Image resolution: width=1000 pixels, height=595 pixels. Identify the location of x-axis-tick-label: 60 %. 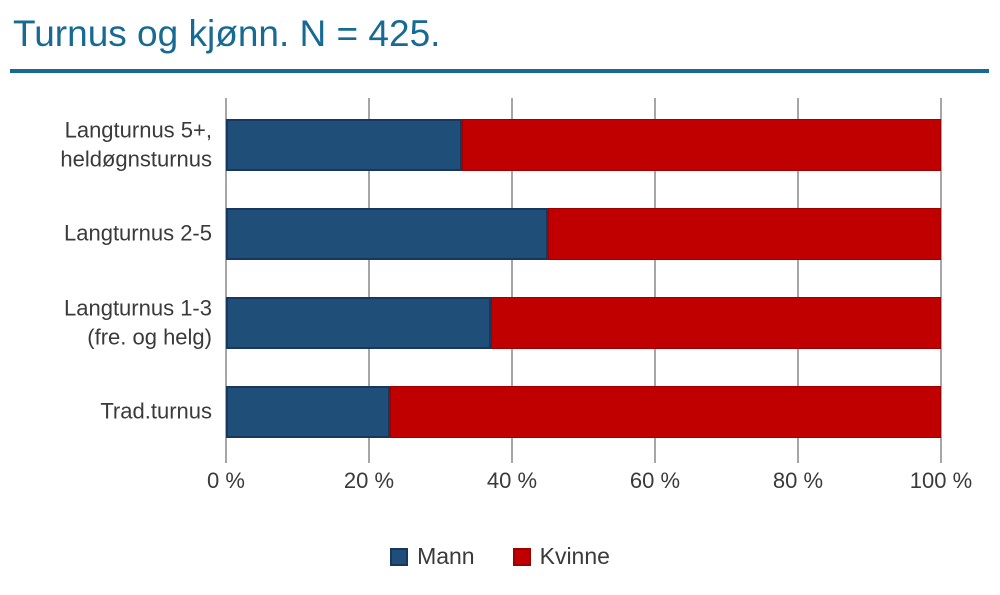
(655, 480).